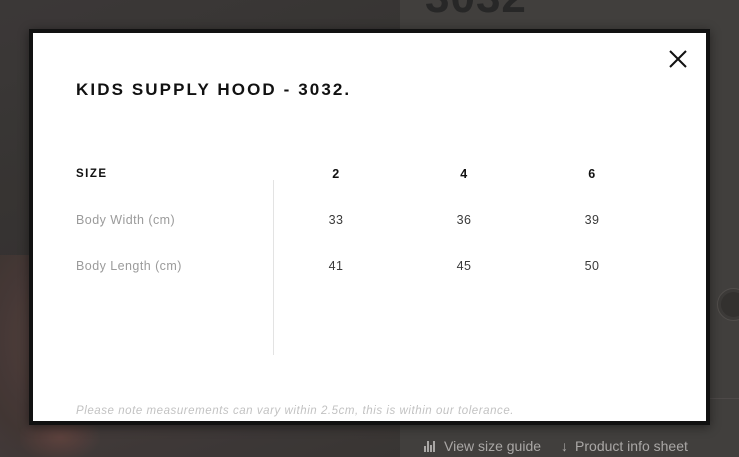  Describe the element at coordinates (129, 266) in the screenshot. I see `row-label-body-length: Body Length (cm)` at that location.